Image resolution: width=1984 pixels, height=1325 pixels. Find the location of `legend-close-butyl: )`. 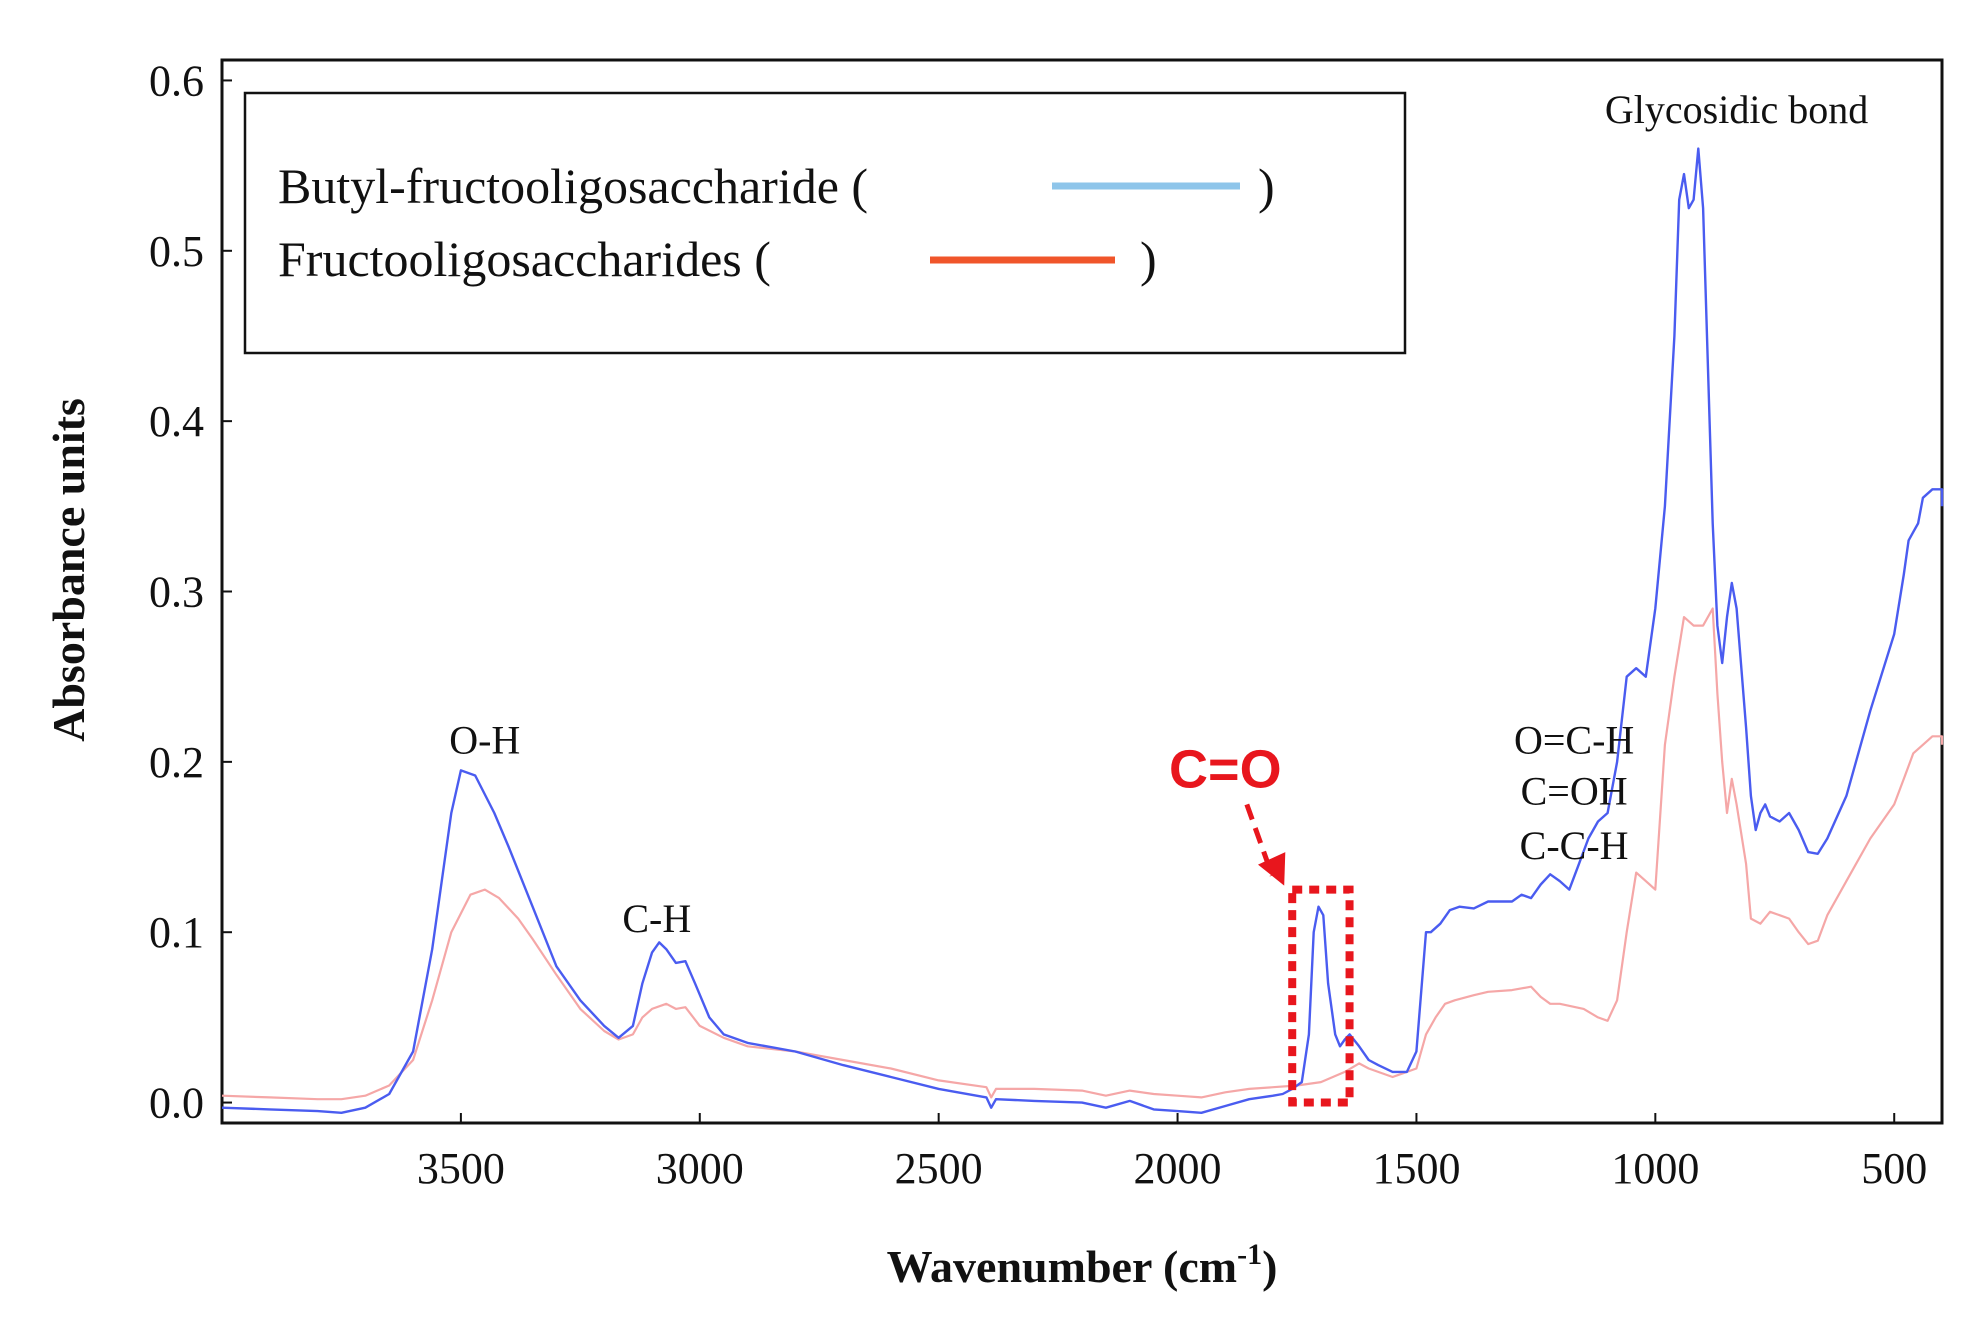

legend-close-butyl: ) is located at coordinates (1266, 186).